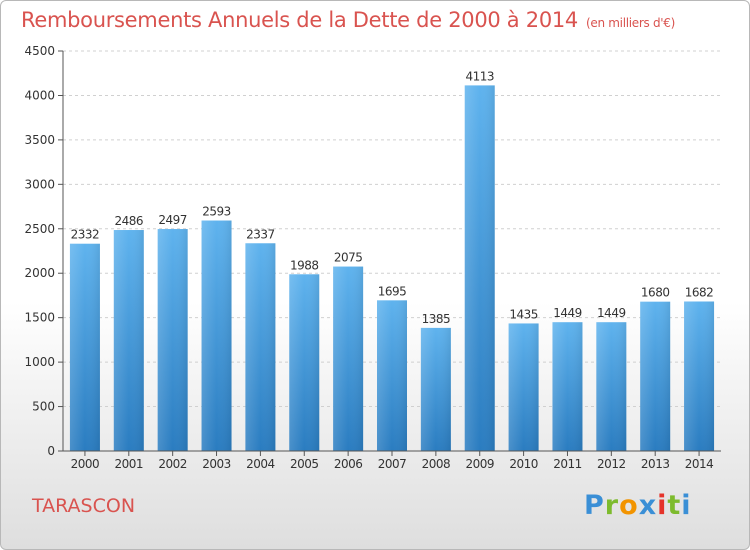 Image resolution: width=750 pixels, height=550 pixels. What do you see at coordinates (648, 505) in the screenshot?
I see `logo-letter: x` at bounding box center [648, 505].